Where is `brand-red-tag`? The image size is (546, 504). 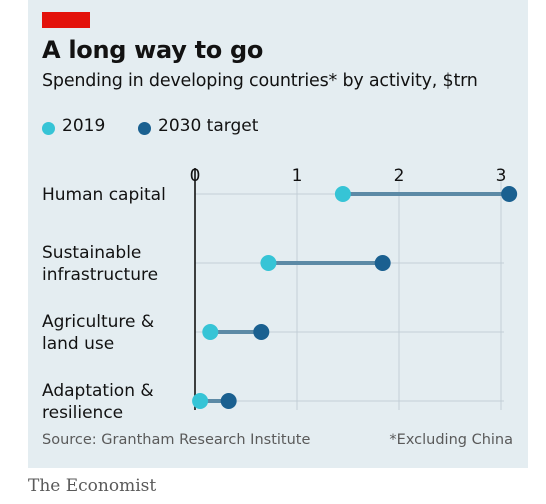
brand-red-tag is located at coordinates (66, 20).